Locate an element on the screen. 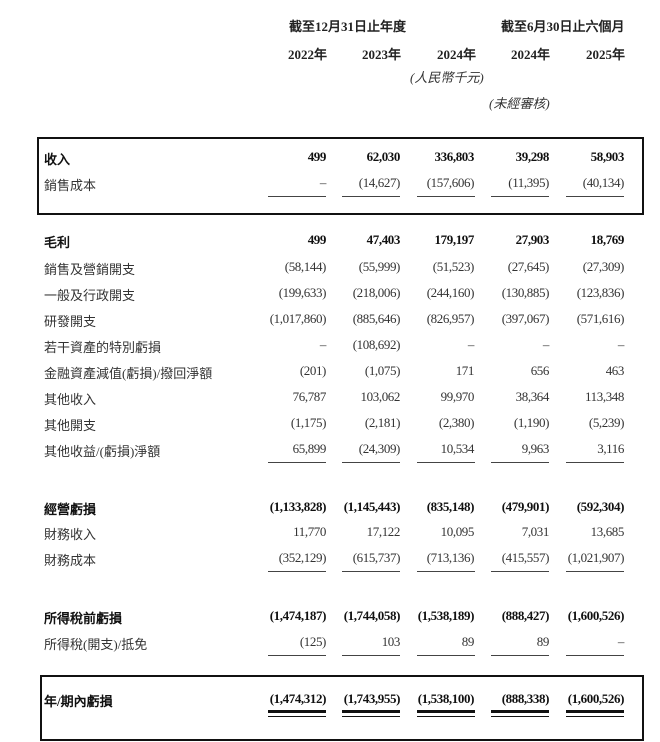 This screenshot has height=742, width=660. row-value: (615,737) is located at coordinates (376, 557).